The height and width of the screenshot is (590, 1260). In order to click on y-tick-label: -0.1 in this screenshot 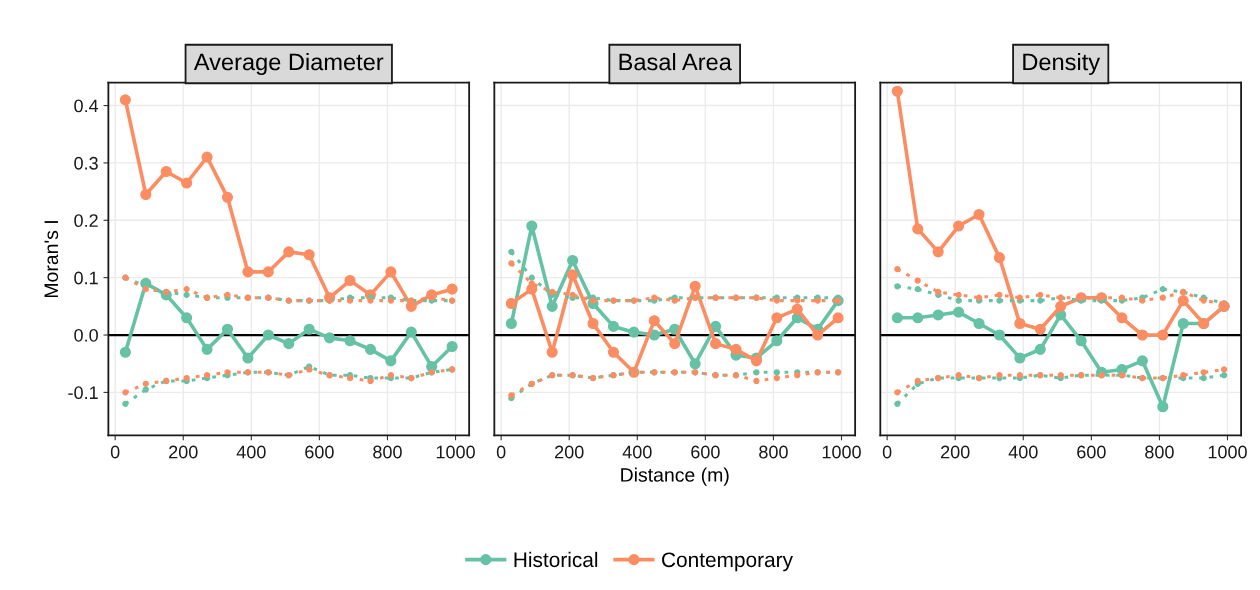, I will do `click(83, 393)`.